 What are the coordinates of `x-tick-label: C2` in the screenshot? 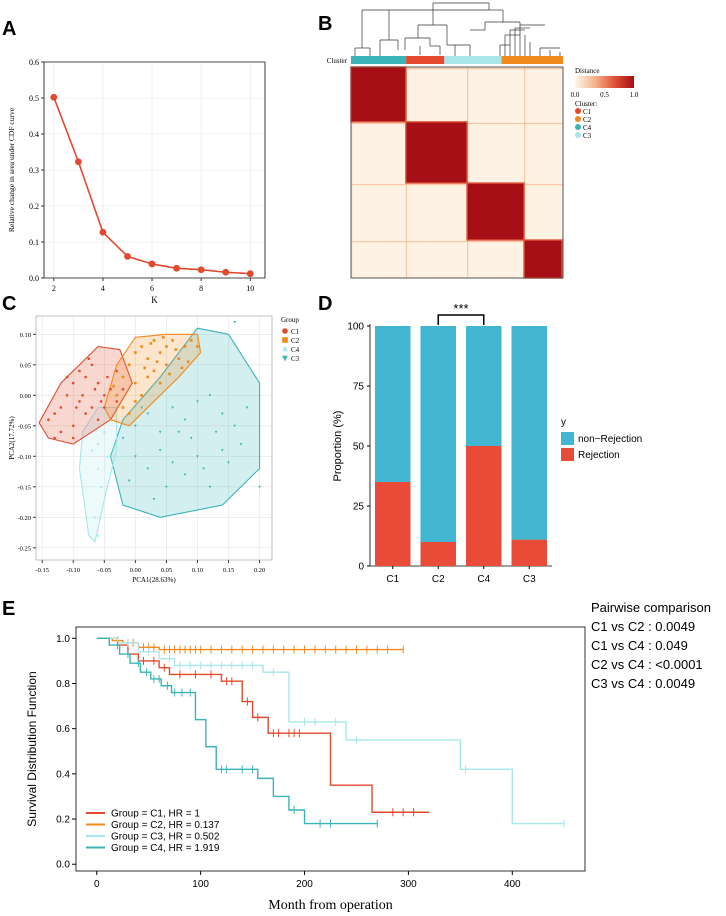 It's located at (438, 579).